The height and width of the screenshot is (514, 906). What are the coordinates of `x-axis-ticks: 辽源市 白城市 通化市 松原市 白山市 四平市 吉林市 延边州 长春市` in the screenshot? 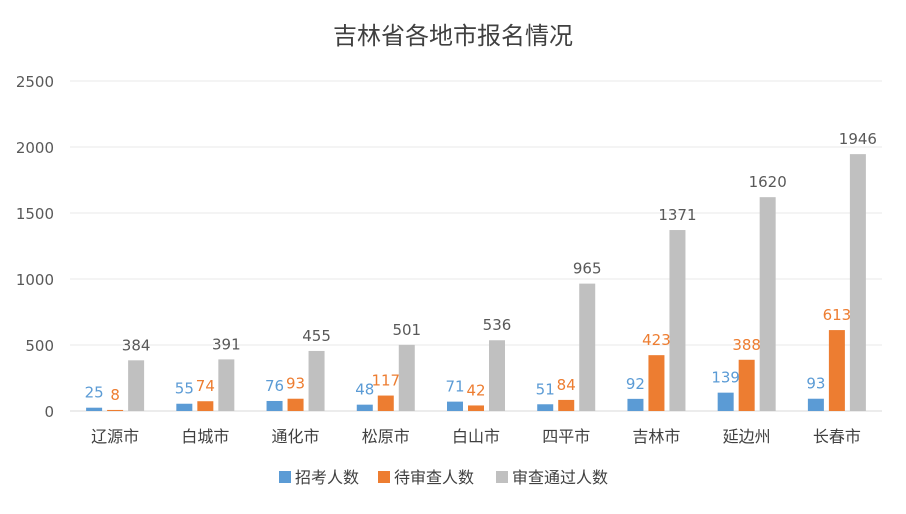 It's located at (476, 436).